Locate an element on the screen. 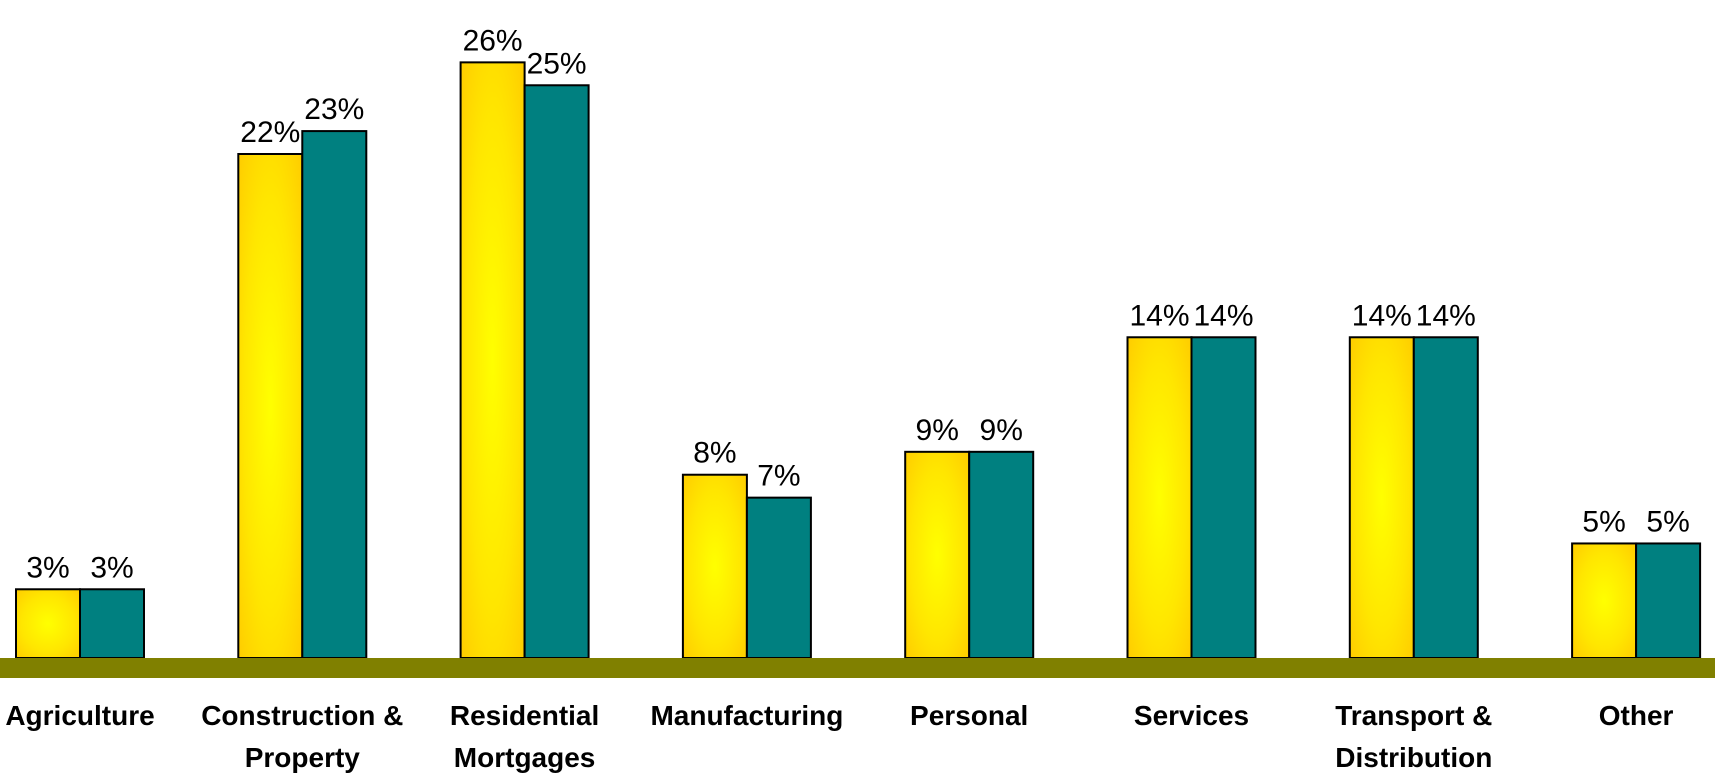 The height and width of the screenshot is (777, 1715). value-label-series2-1: 23% is located at coordinates (334, 109).